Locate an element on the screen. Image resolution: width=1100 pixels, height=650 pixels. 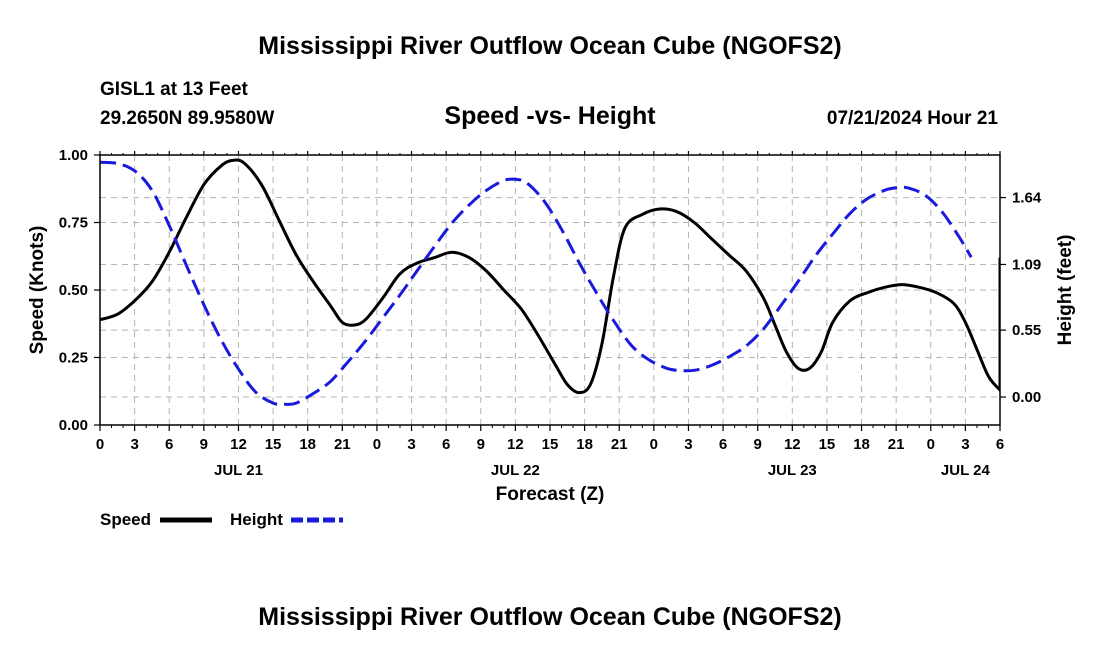
legend-speed-label: Speed is located at coordinates (125, 519).